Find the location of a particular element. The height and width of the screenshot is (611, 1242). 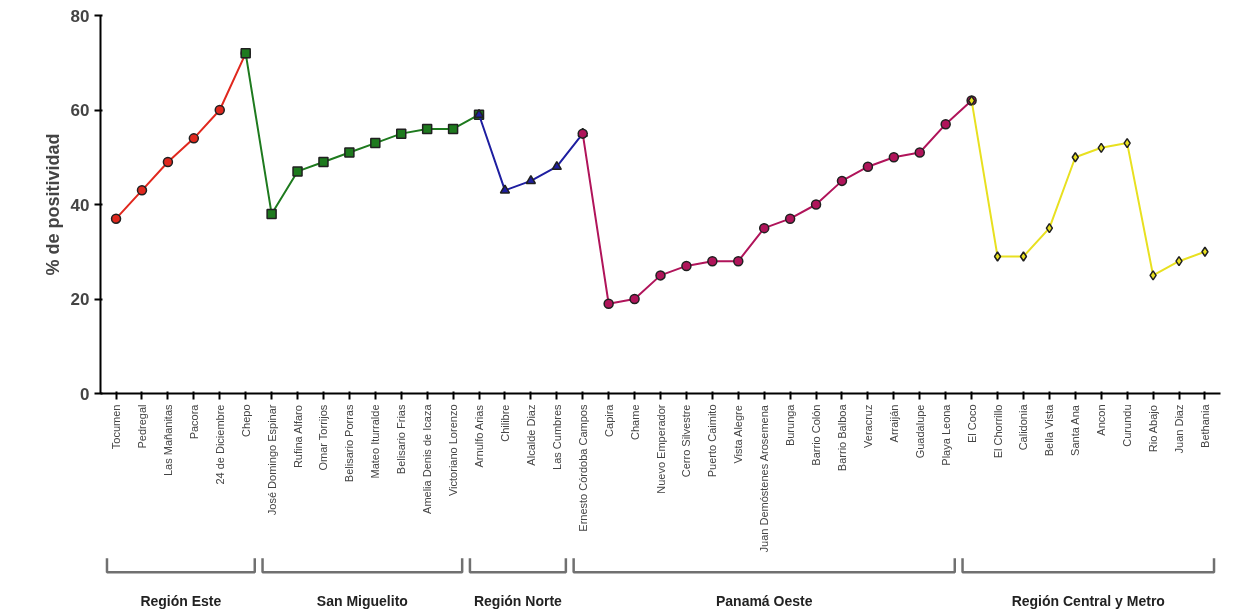

x-tick-label: Bella Vista is located at coordinates (1049, 430).